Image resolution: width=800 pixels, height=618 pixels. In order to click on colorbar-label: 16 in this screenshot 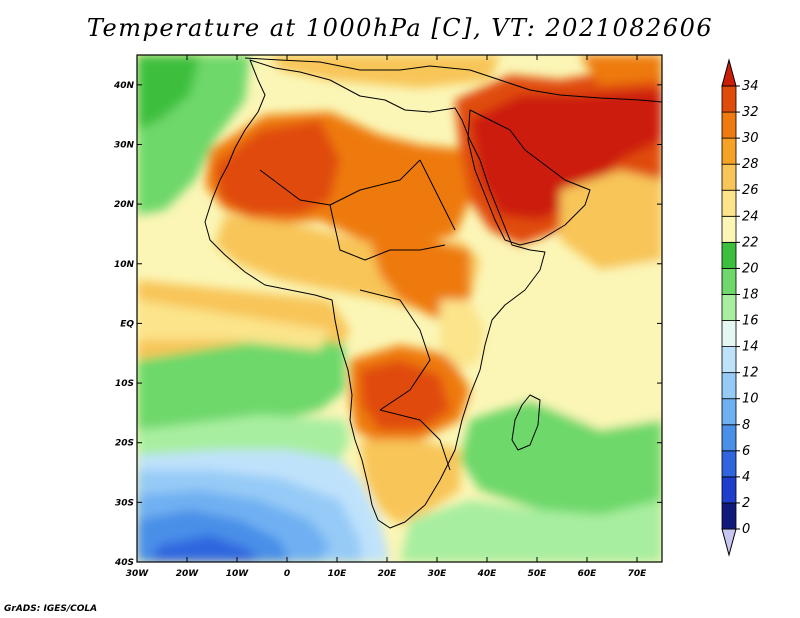, I will do `click(750, 321)`.